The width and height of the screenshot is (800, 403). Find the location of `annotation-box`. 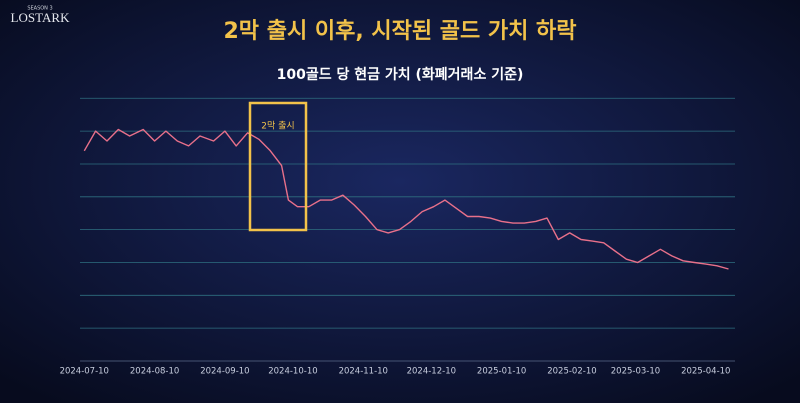

annotation-box is located at coordinates (278, 166).